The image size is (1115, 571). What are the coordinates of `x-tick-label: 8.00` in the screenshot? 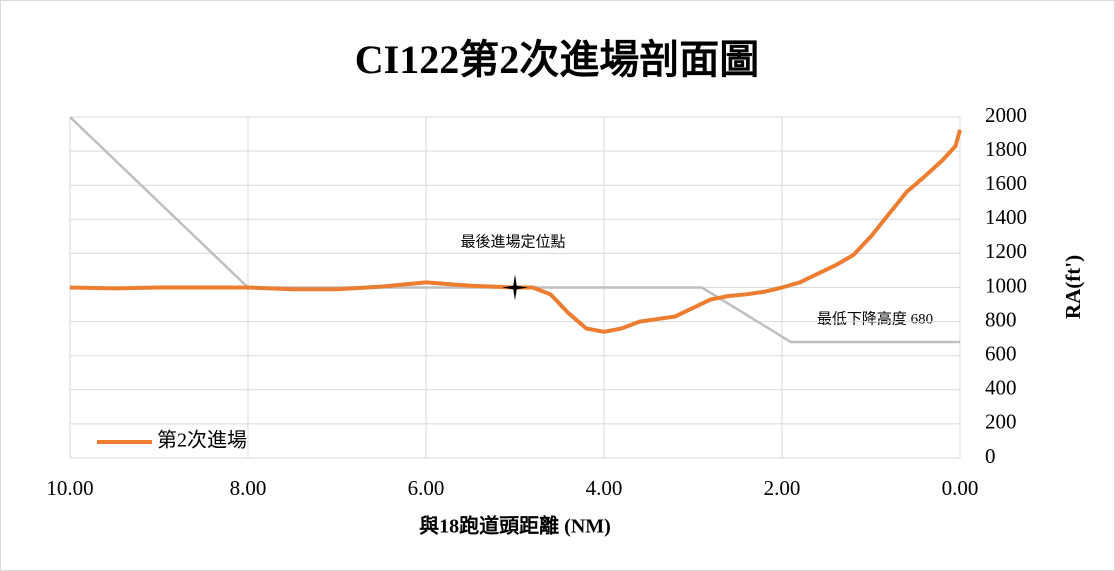 It's located at (248, 488).